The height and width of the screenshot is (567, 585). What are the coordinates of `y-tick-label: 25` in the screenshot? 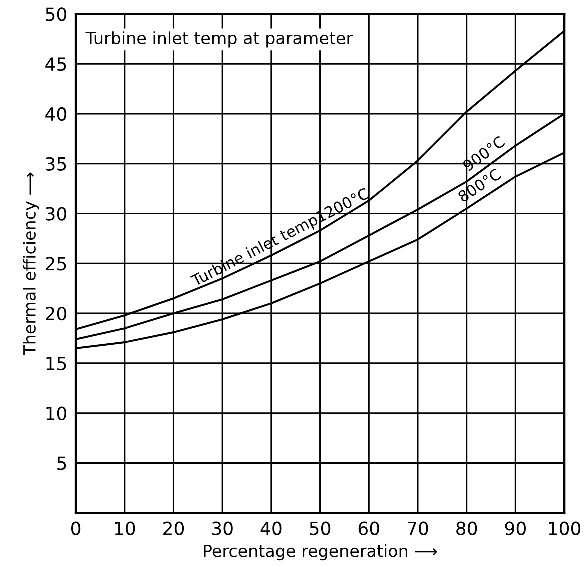 It's located at (56, 264).